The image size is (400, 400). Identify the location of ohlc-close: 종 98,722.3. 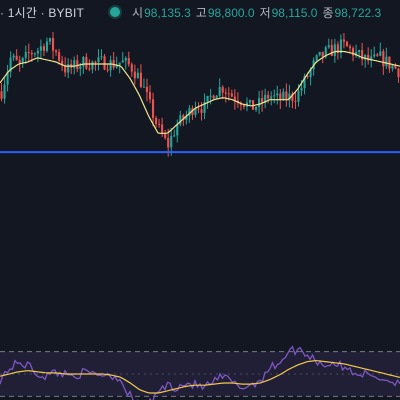
(351, 12).